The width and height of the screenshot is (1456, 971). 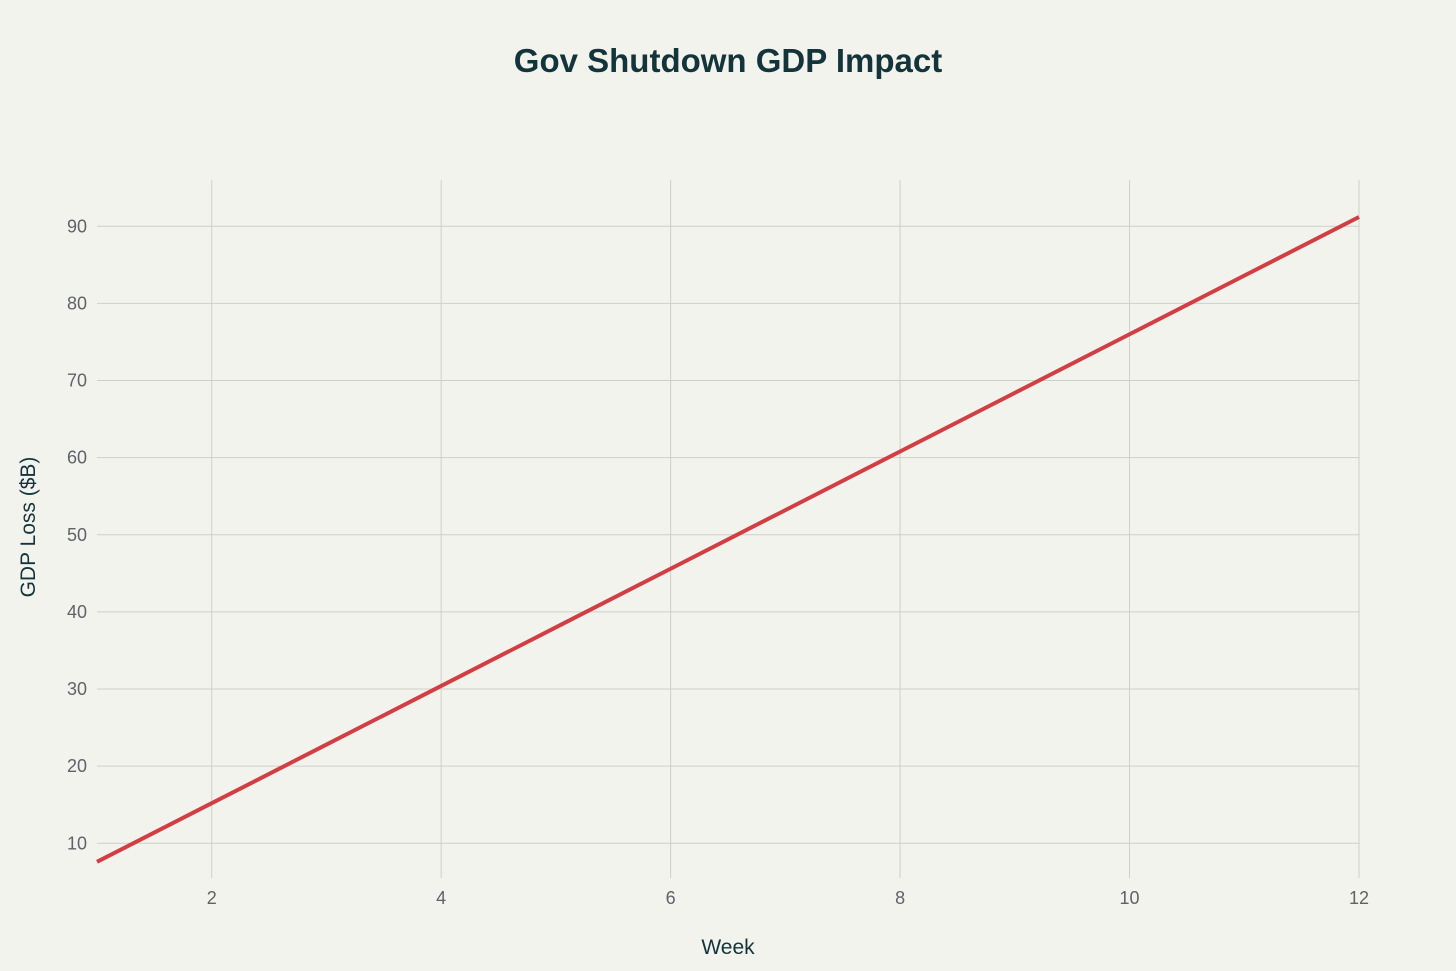 I want to click on x-tick-label: 2, so click(x=212, y=898).